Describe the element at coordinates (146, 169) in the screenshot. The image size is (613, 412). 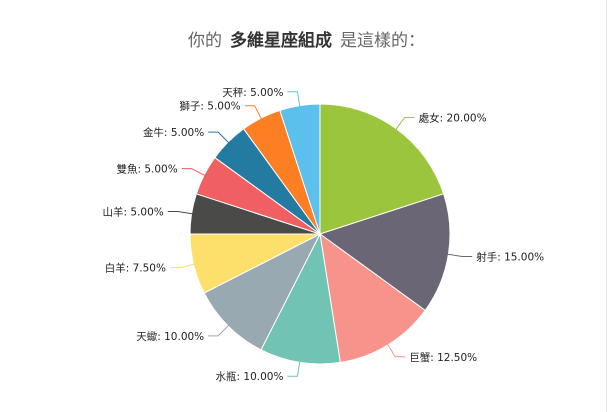
I see `slice-label-8: 雙魚: 5.00%` at that location.